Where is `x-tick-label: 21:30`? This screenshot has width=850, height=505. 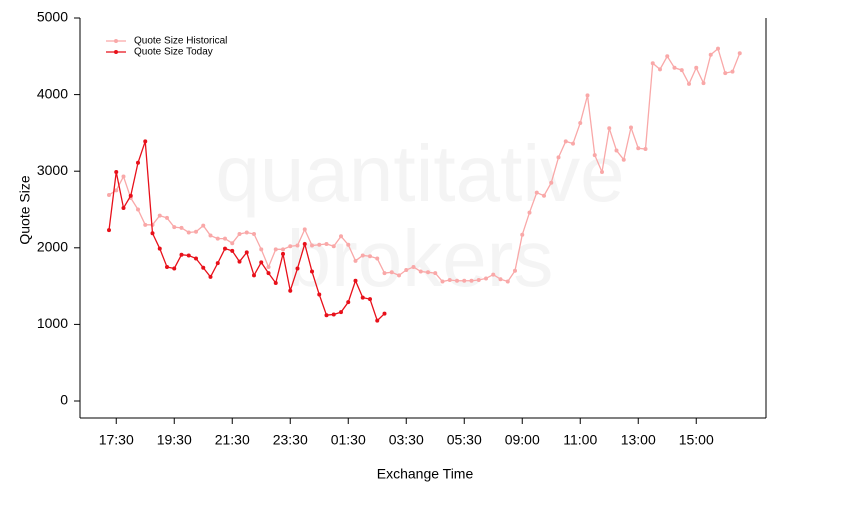
x-tick-label: 21:30 is located at coordinates (232, 440).